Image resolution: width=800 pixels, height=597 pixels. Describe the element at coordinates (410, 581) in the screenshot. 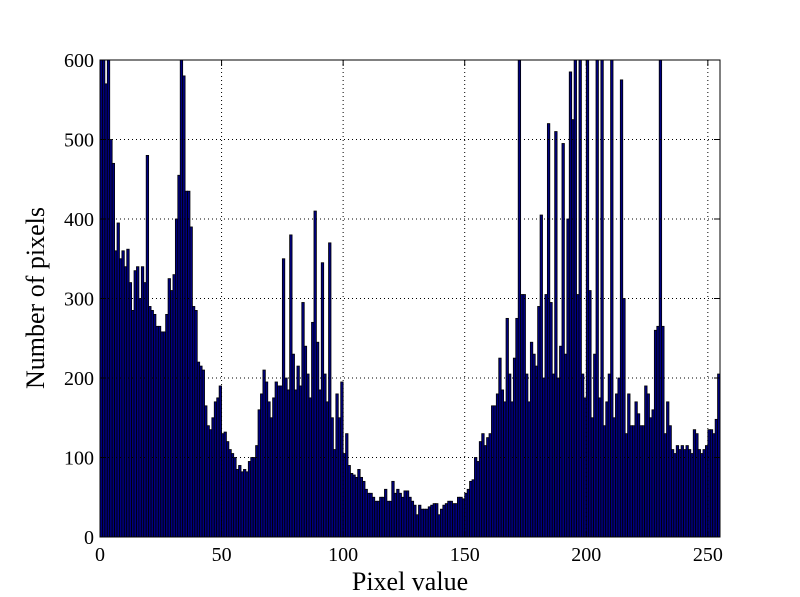

I see `x-axis-label: Pixel value` at that location.